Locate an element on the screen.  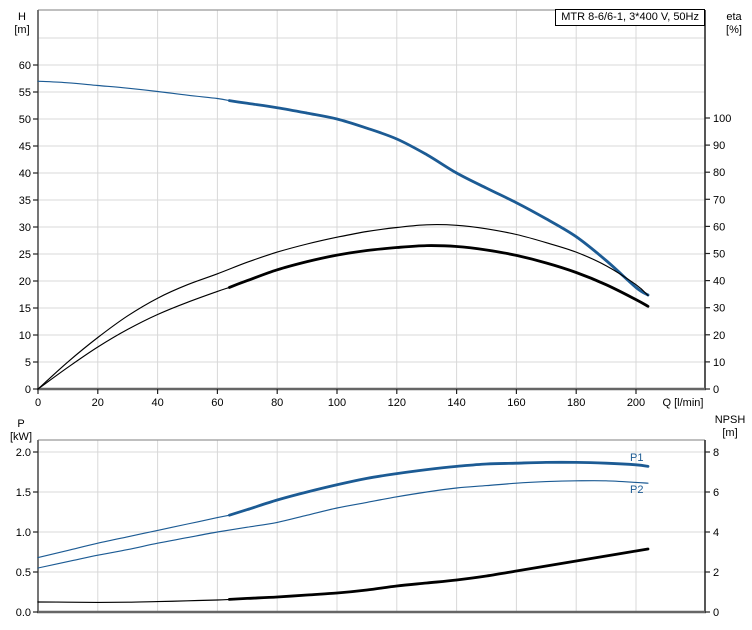
eta-tick-label: 90 is located at coordinates (719, 146).